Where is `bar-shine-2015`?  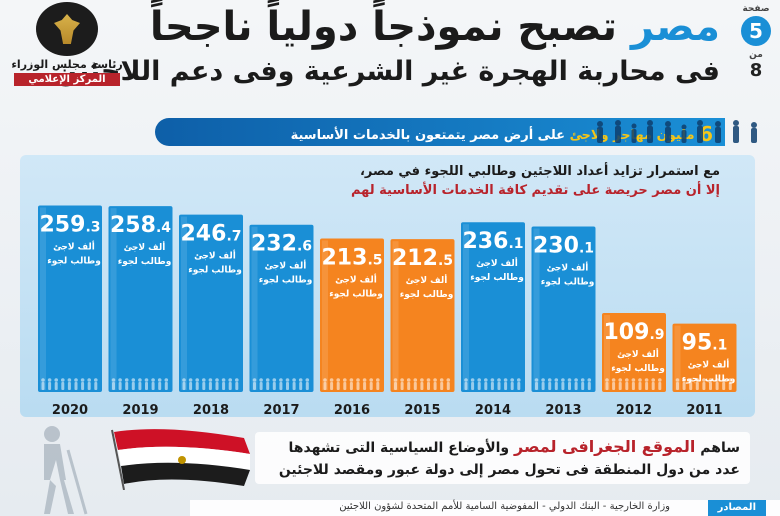 bar-shine-2015 is located at coordinates (395, 315).